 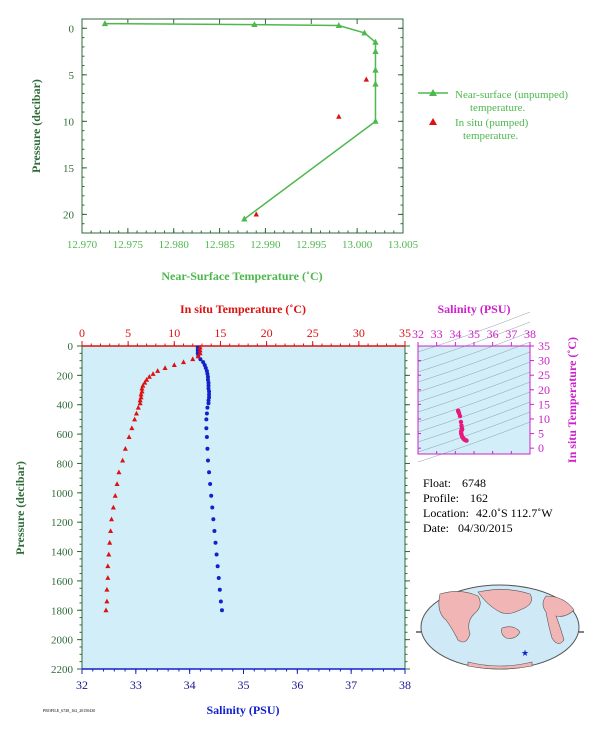 What do you see at coordinates (62, 553) in the screenshot?
I see `pressure-tick-label: 1400` at bounding box center [62, 553].